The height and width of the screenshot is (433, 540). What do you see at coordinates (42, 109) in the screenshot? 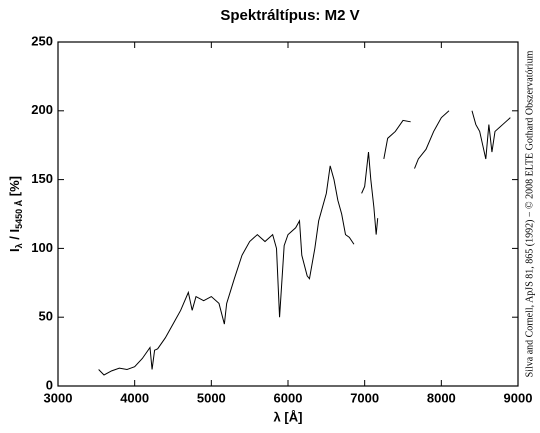
I see `y-tick-label: 200` at bounding box center [42, 109].